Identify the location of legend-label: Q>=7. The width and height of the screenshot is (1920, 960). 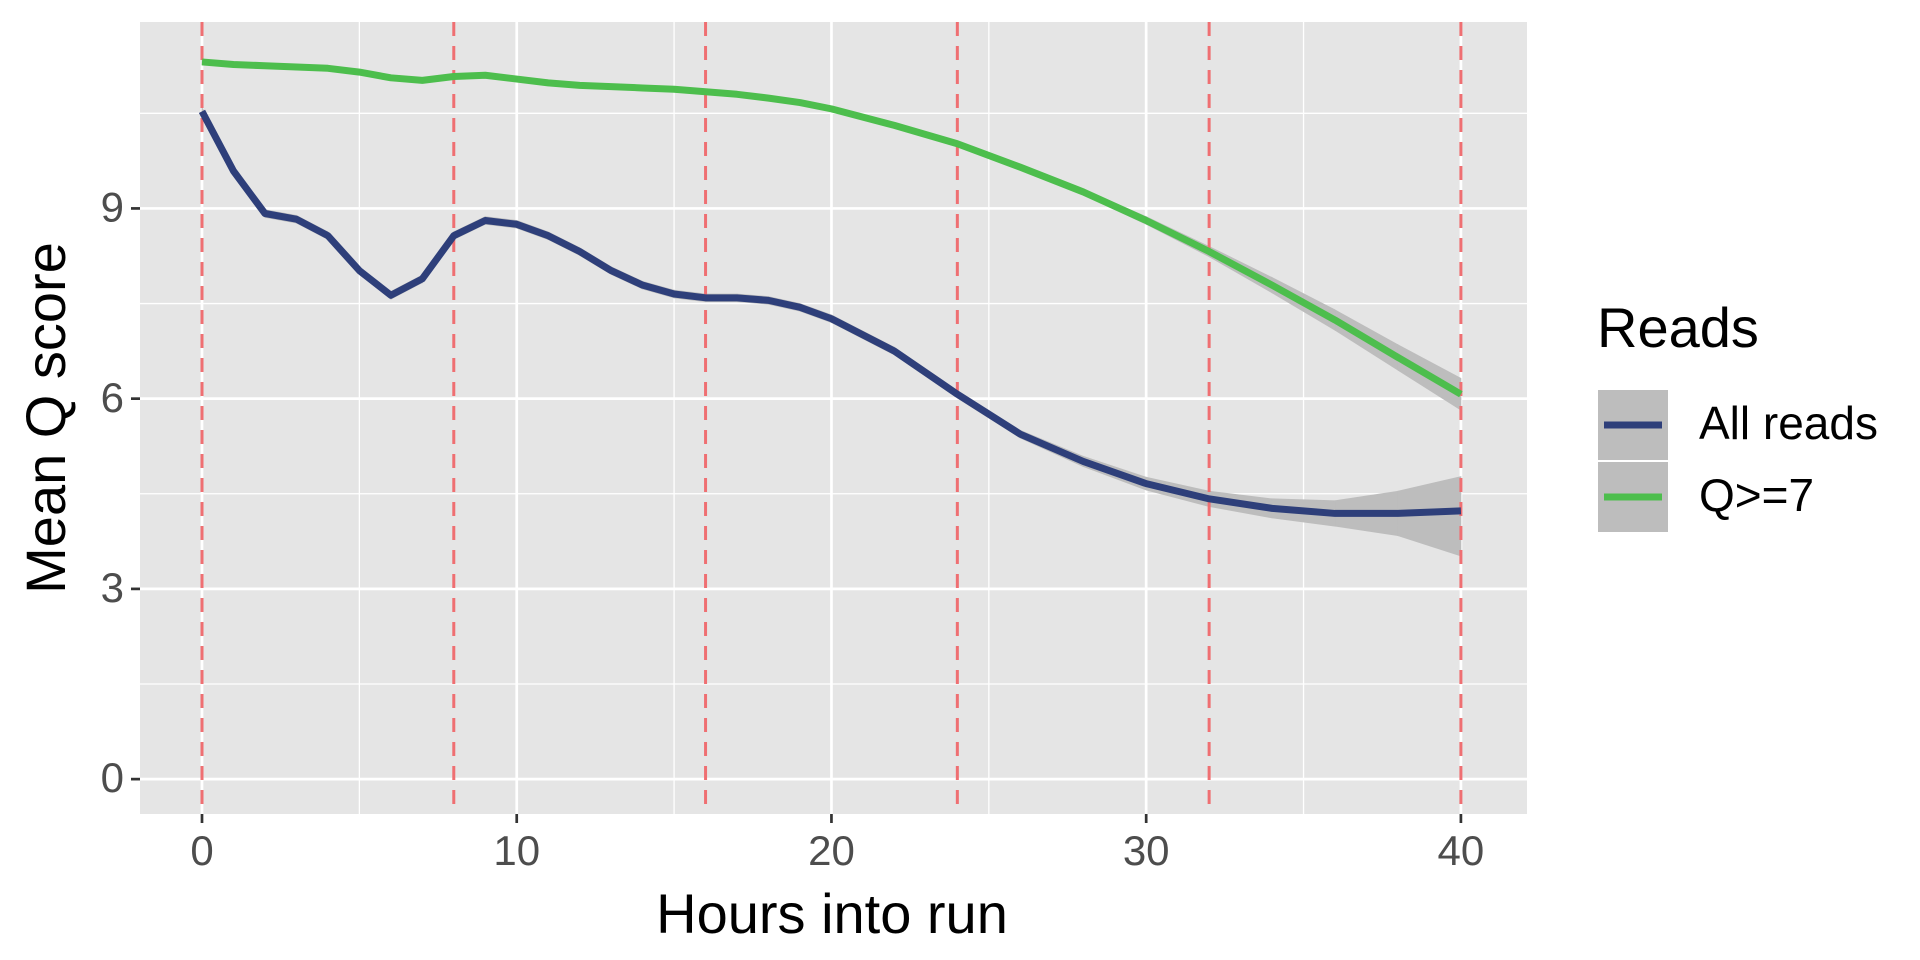
(1756, 495).